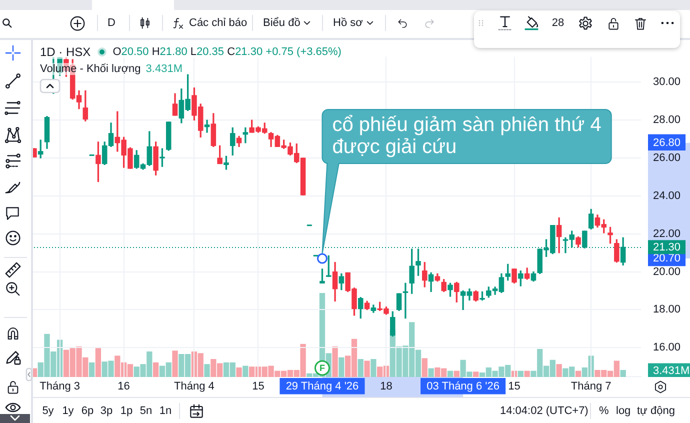 This screenshot has width=690, height=423. I want to click on annotation: F, so click(322, 367).